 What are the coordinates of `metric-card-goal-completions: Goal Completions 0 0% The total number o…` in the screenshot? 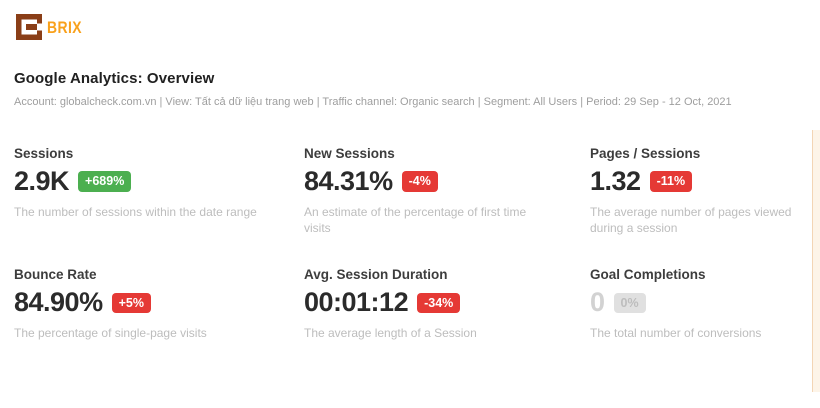 It's located at (700, 304).